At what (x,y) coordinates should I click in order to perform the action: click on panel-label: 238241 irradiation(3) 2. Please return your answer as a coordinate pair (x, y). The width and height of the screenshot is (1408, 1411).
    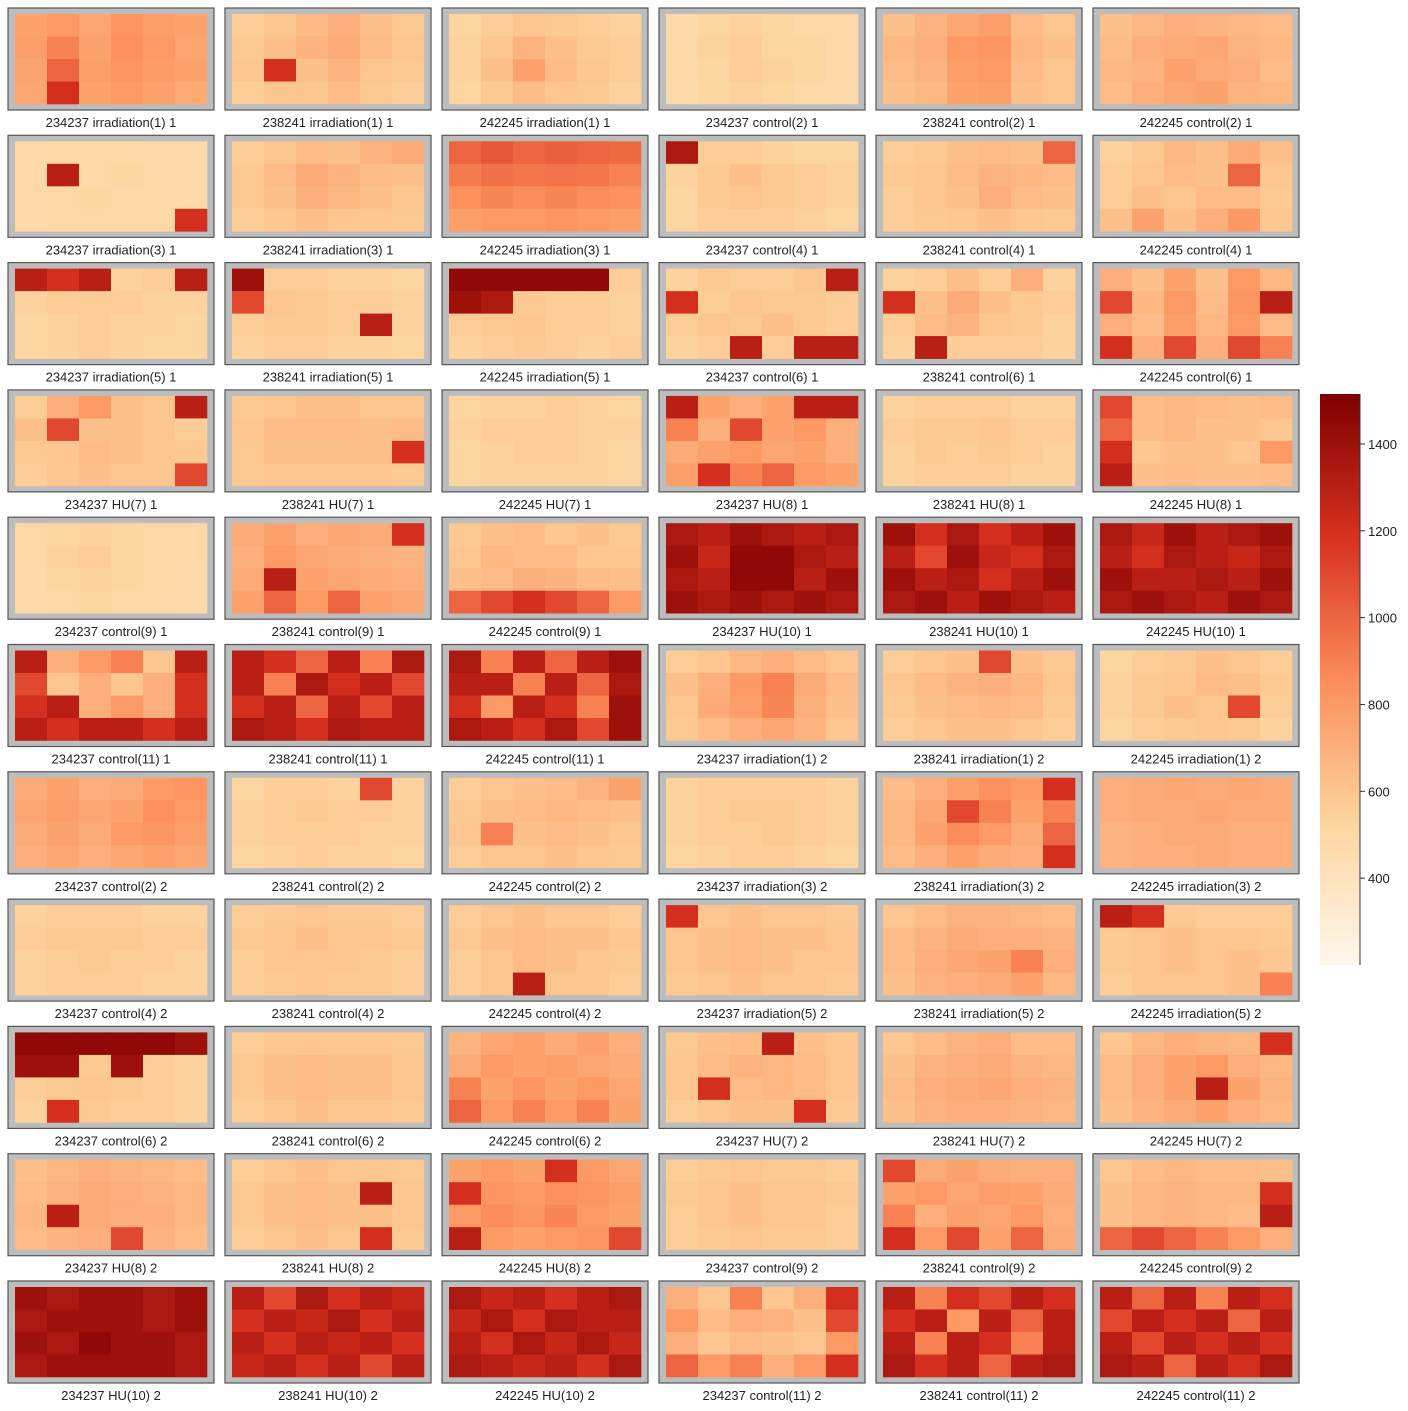
    Looking at the image, I should click on (979, 886).